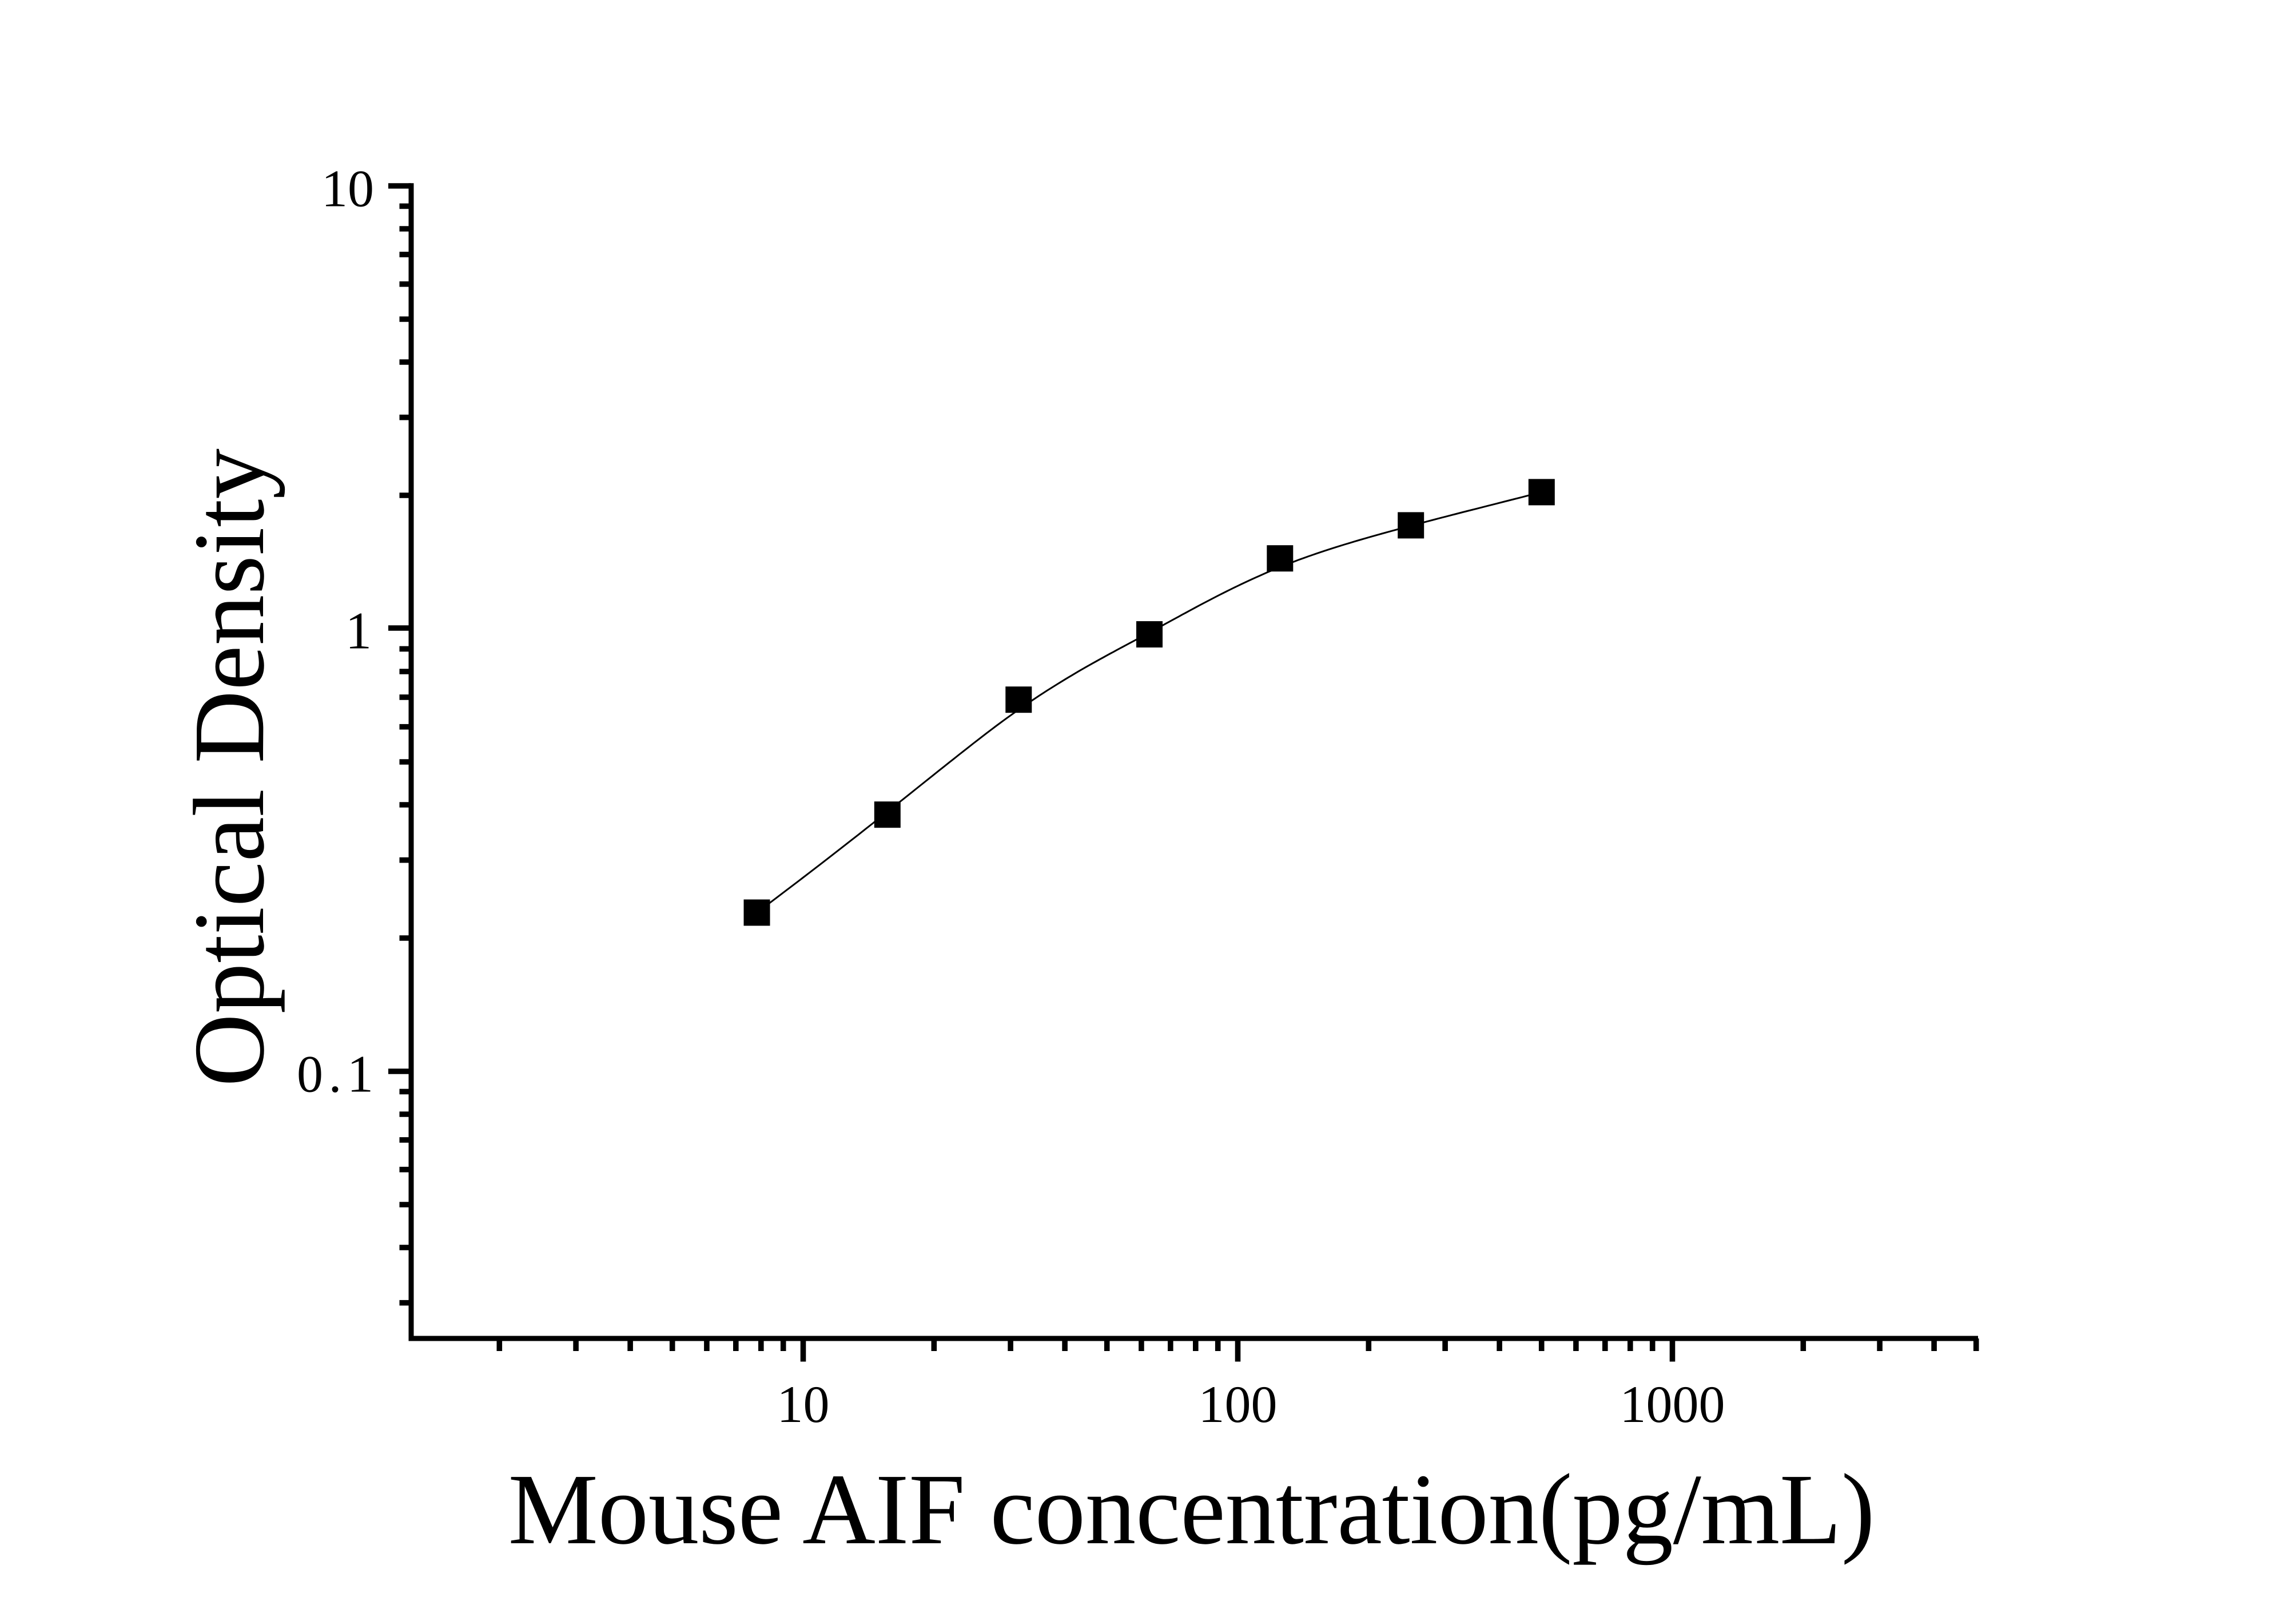 This screenshot has height=1605, width=2296. What do you see at coordinates (338, 1074) in the screenshot?
I see `svg-text: 0.1` at bounding box center [338, 1074].